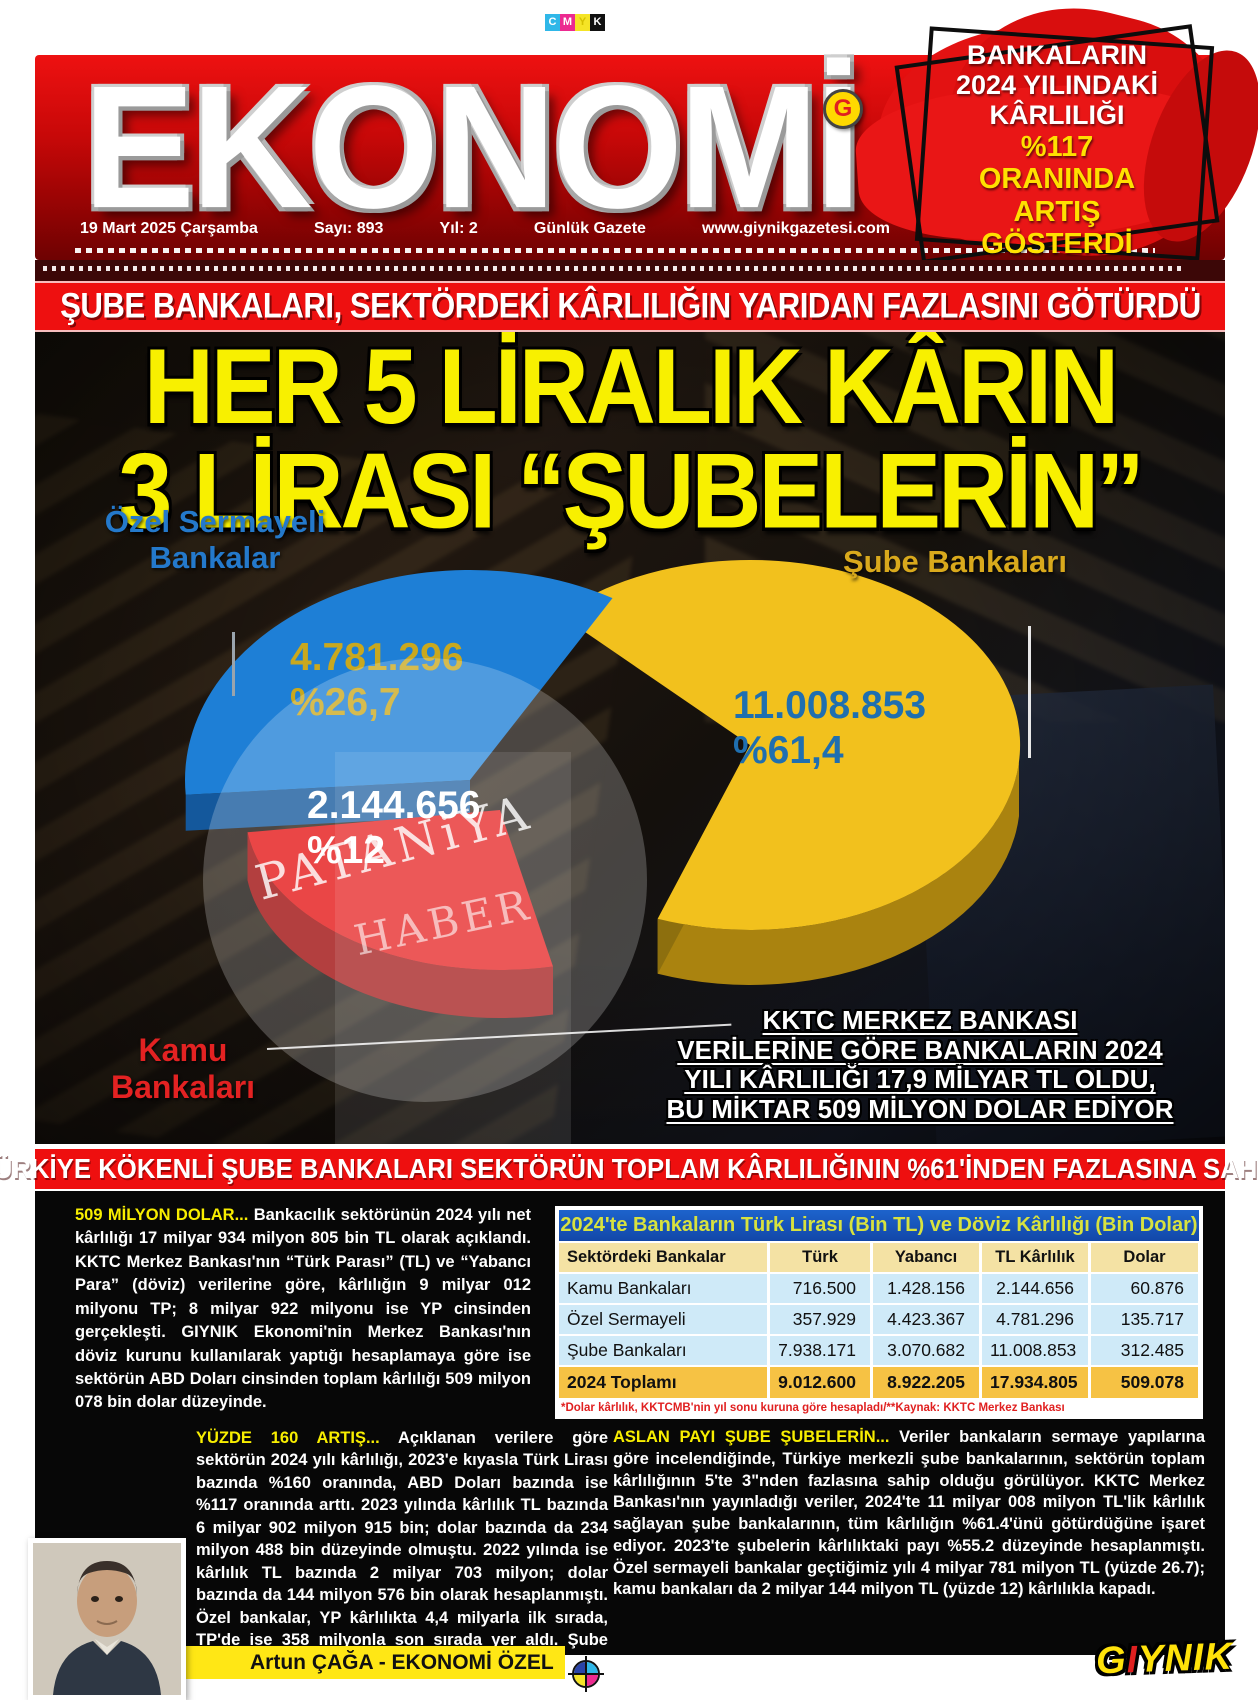  What do you see at coordinates (1144, 1382) in the screenshot?
I see `table-cell: 509.078` at bounding box center [1144, 1382].